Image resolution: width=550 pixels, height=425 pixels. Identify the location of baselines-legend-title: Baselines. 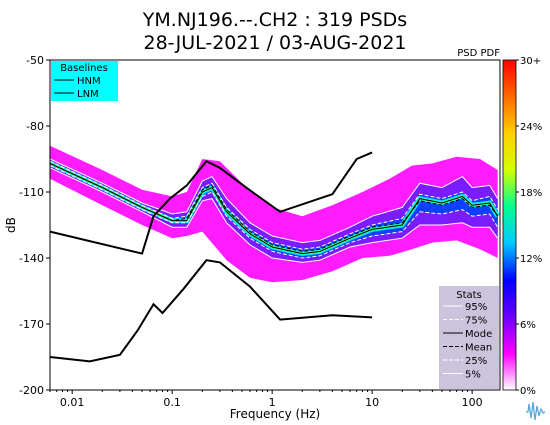
(84, 68).